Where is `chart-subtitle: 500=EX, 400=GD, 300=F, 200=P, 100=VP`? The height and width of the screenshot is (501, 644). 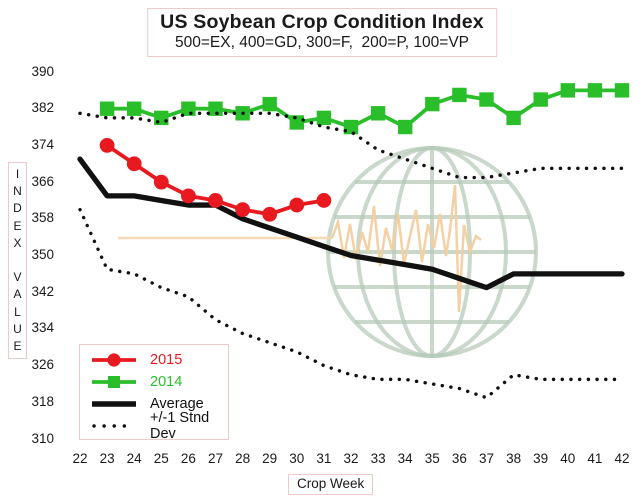 chart-subtitle: 500=EX, 400=GD, 300=F, 200=P, 100=VP is located at coordinates (322, 42).